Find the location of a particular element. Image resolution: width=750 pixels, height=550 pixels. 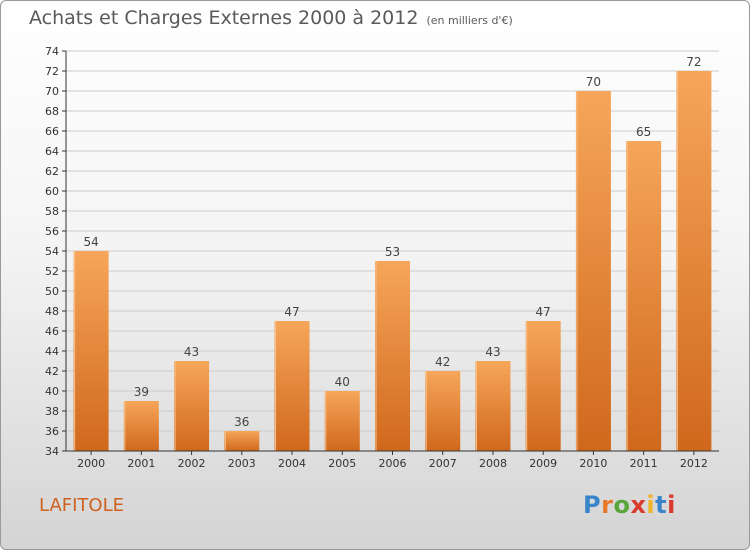

data-label: 53 is located at coordinates (392, 252).